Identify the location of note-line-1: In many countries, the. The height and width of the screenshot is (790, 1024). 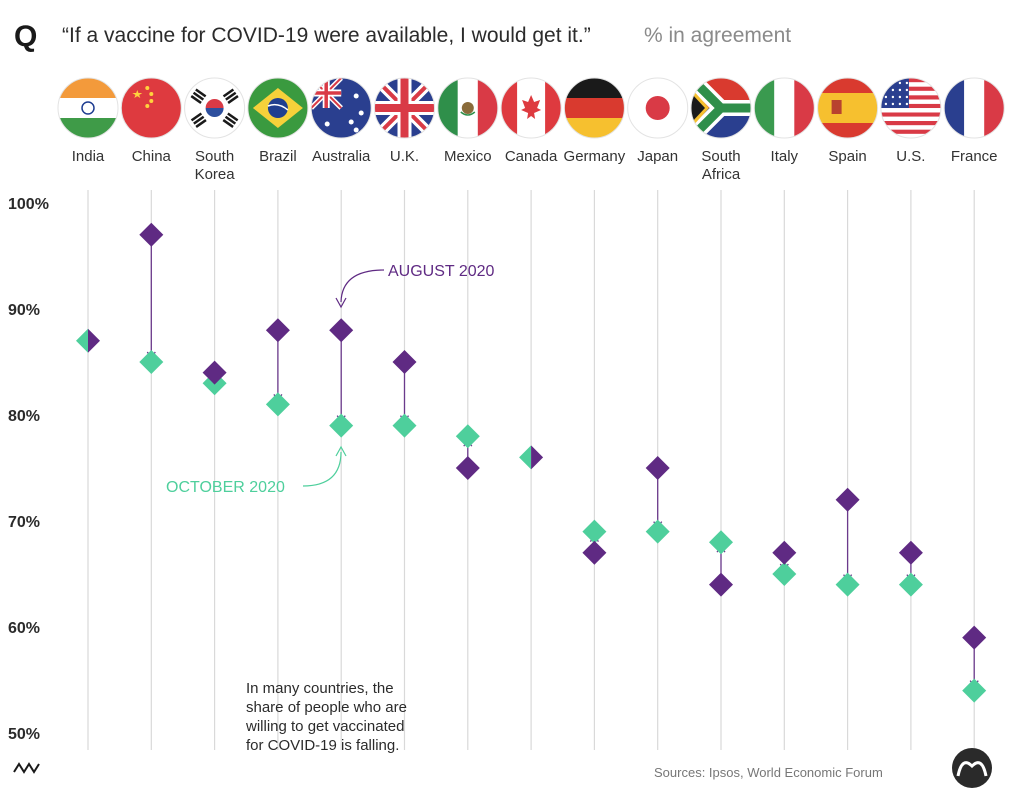
(320, 688).